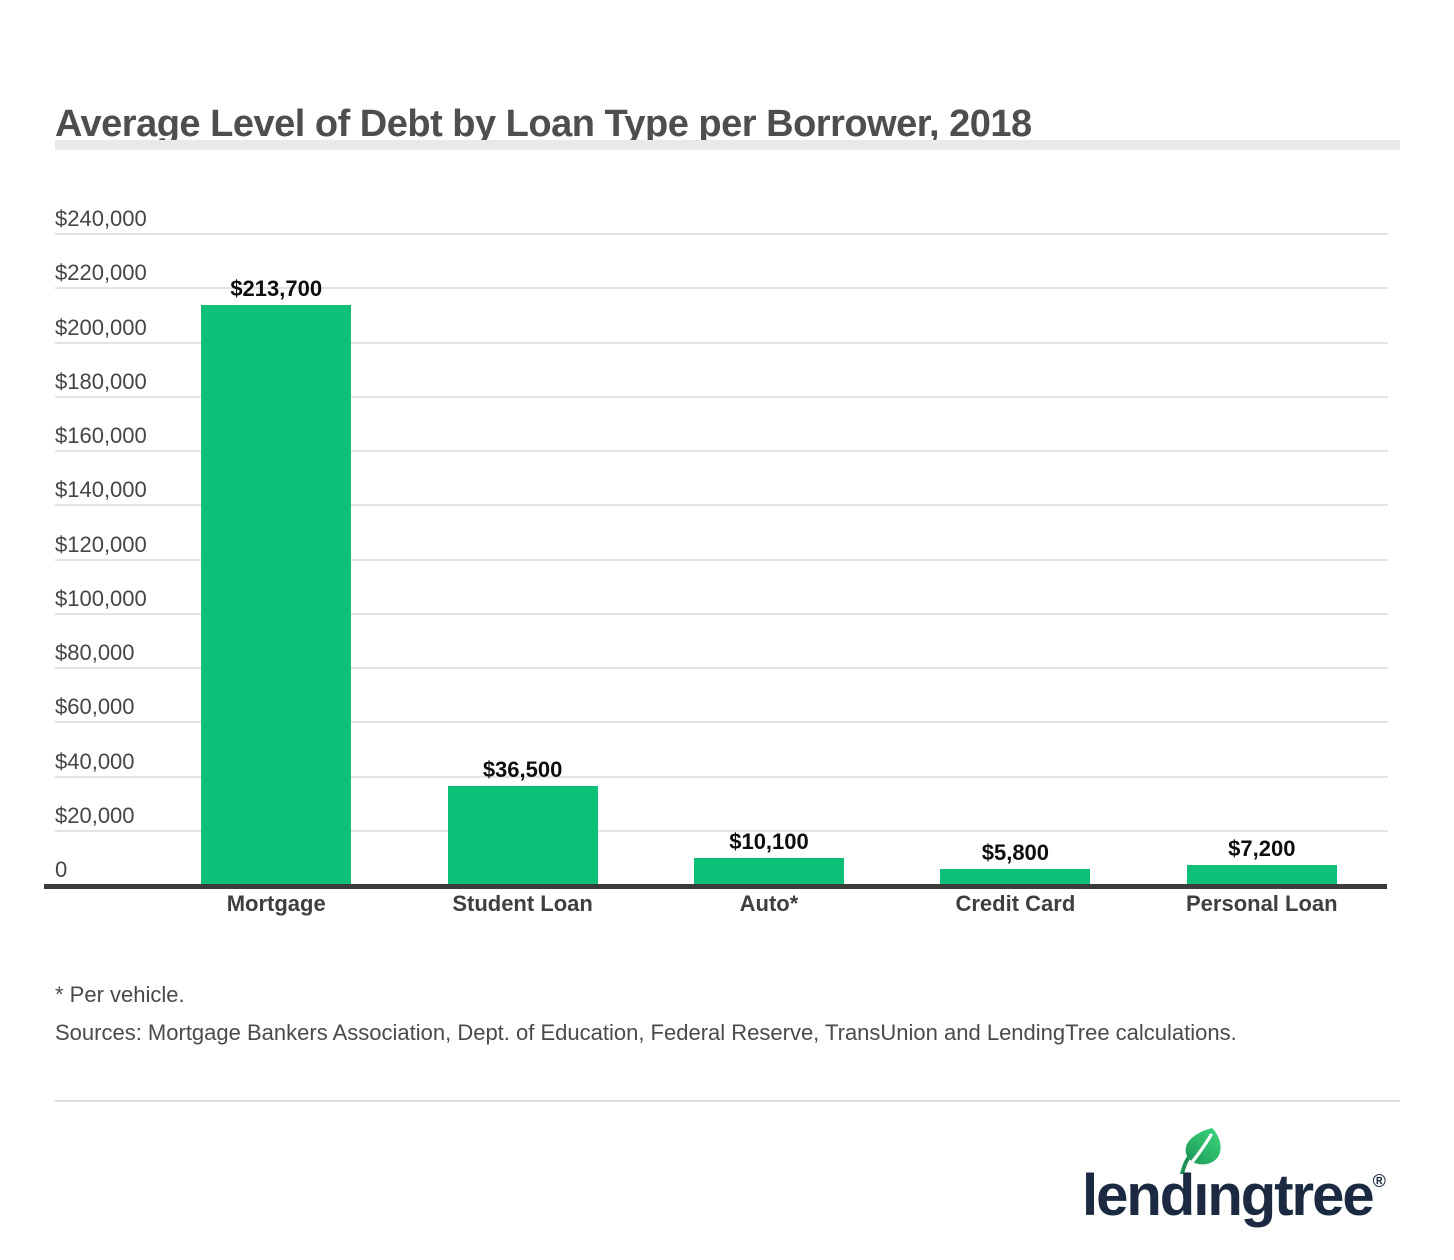 Image resolution: width=1454 pixels, height=1260 pixels. I want to click on y-tick-label: $20,000, so click(95, 815).